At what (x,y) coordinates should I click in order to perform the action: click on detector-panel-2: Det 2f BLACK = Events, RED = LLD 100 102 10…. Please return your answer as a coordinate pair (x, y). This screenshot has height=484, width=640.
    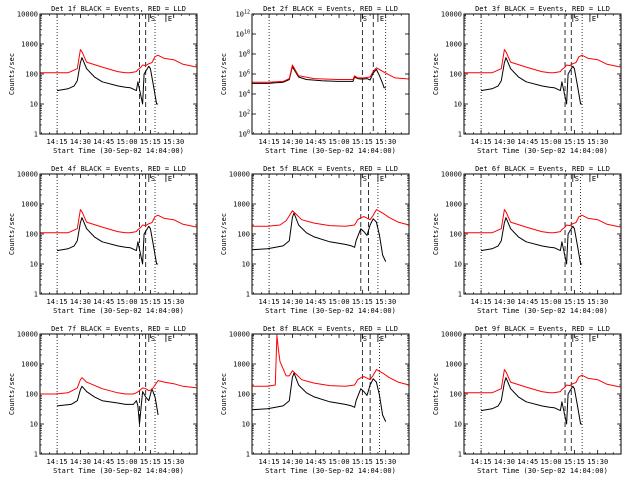
    Looking at the image, I should click on (315, 80).